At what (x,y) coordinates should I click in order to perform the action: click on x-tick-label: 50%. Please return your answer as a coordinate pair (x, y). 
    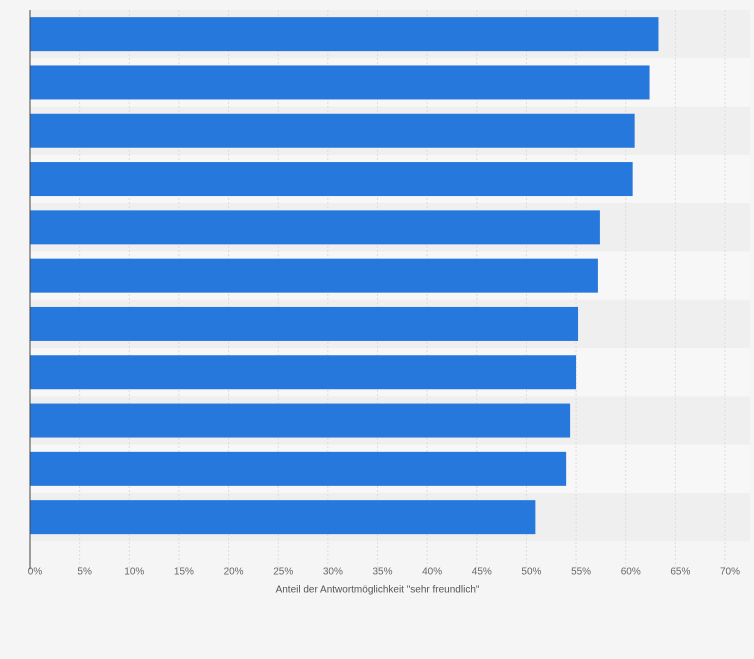
    Looking at the image, I should click on (531, 571).